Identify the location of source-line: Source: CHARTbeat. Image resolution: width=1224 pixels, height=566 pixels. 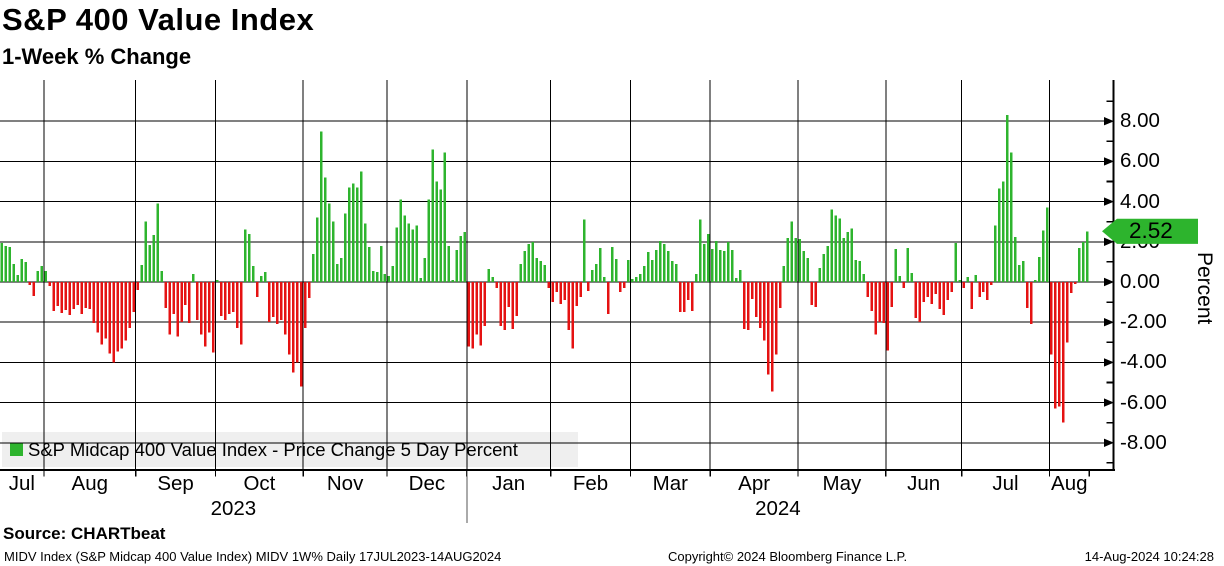
(84, 533).